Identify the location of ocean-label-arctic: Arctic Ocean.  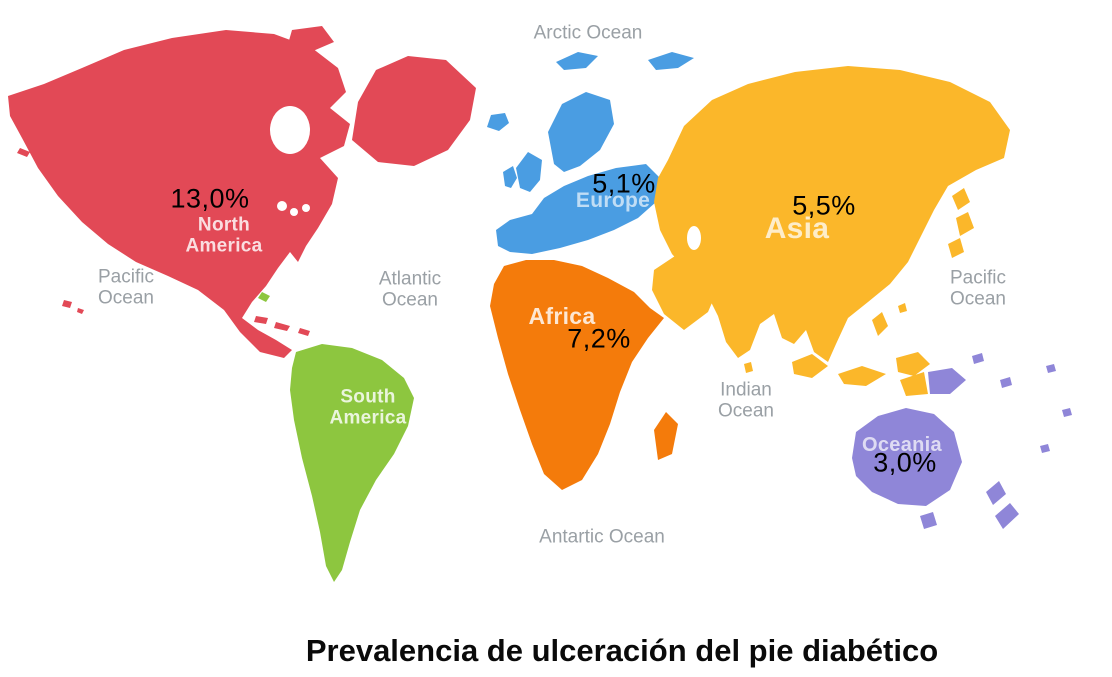
(588, 33).